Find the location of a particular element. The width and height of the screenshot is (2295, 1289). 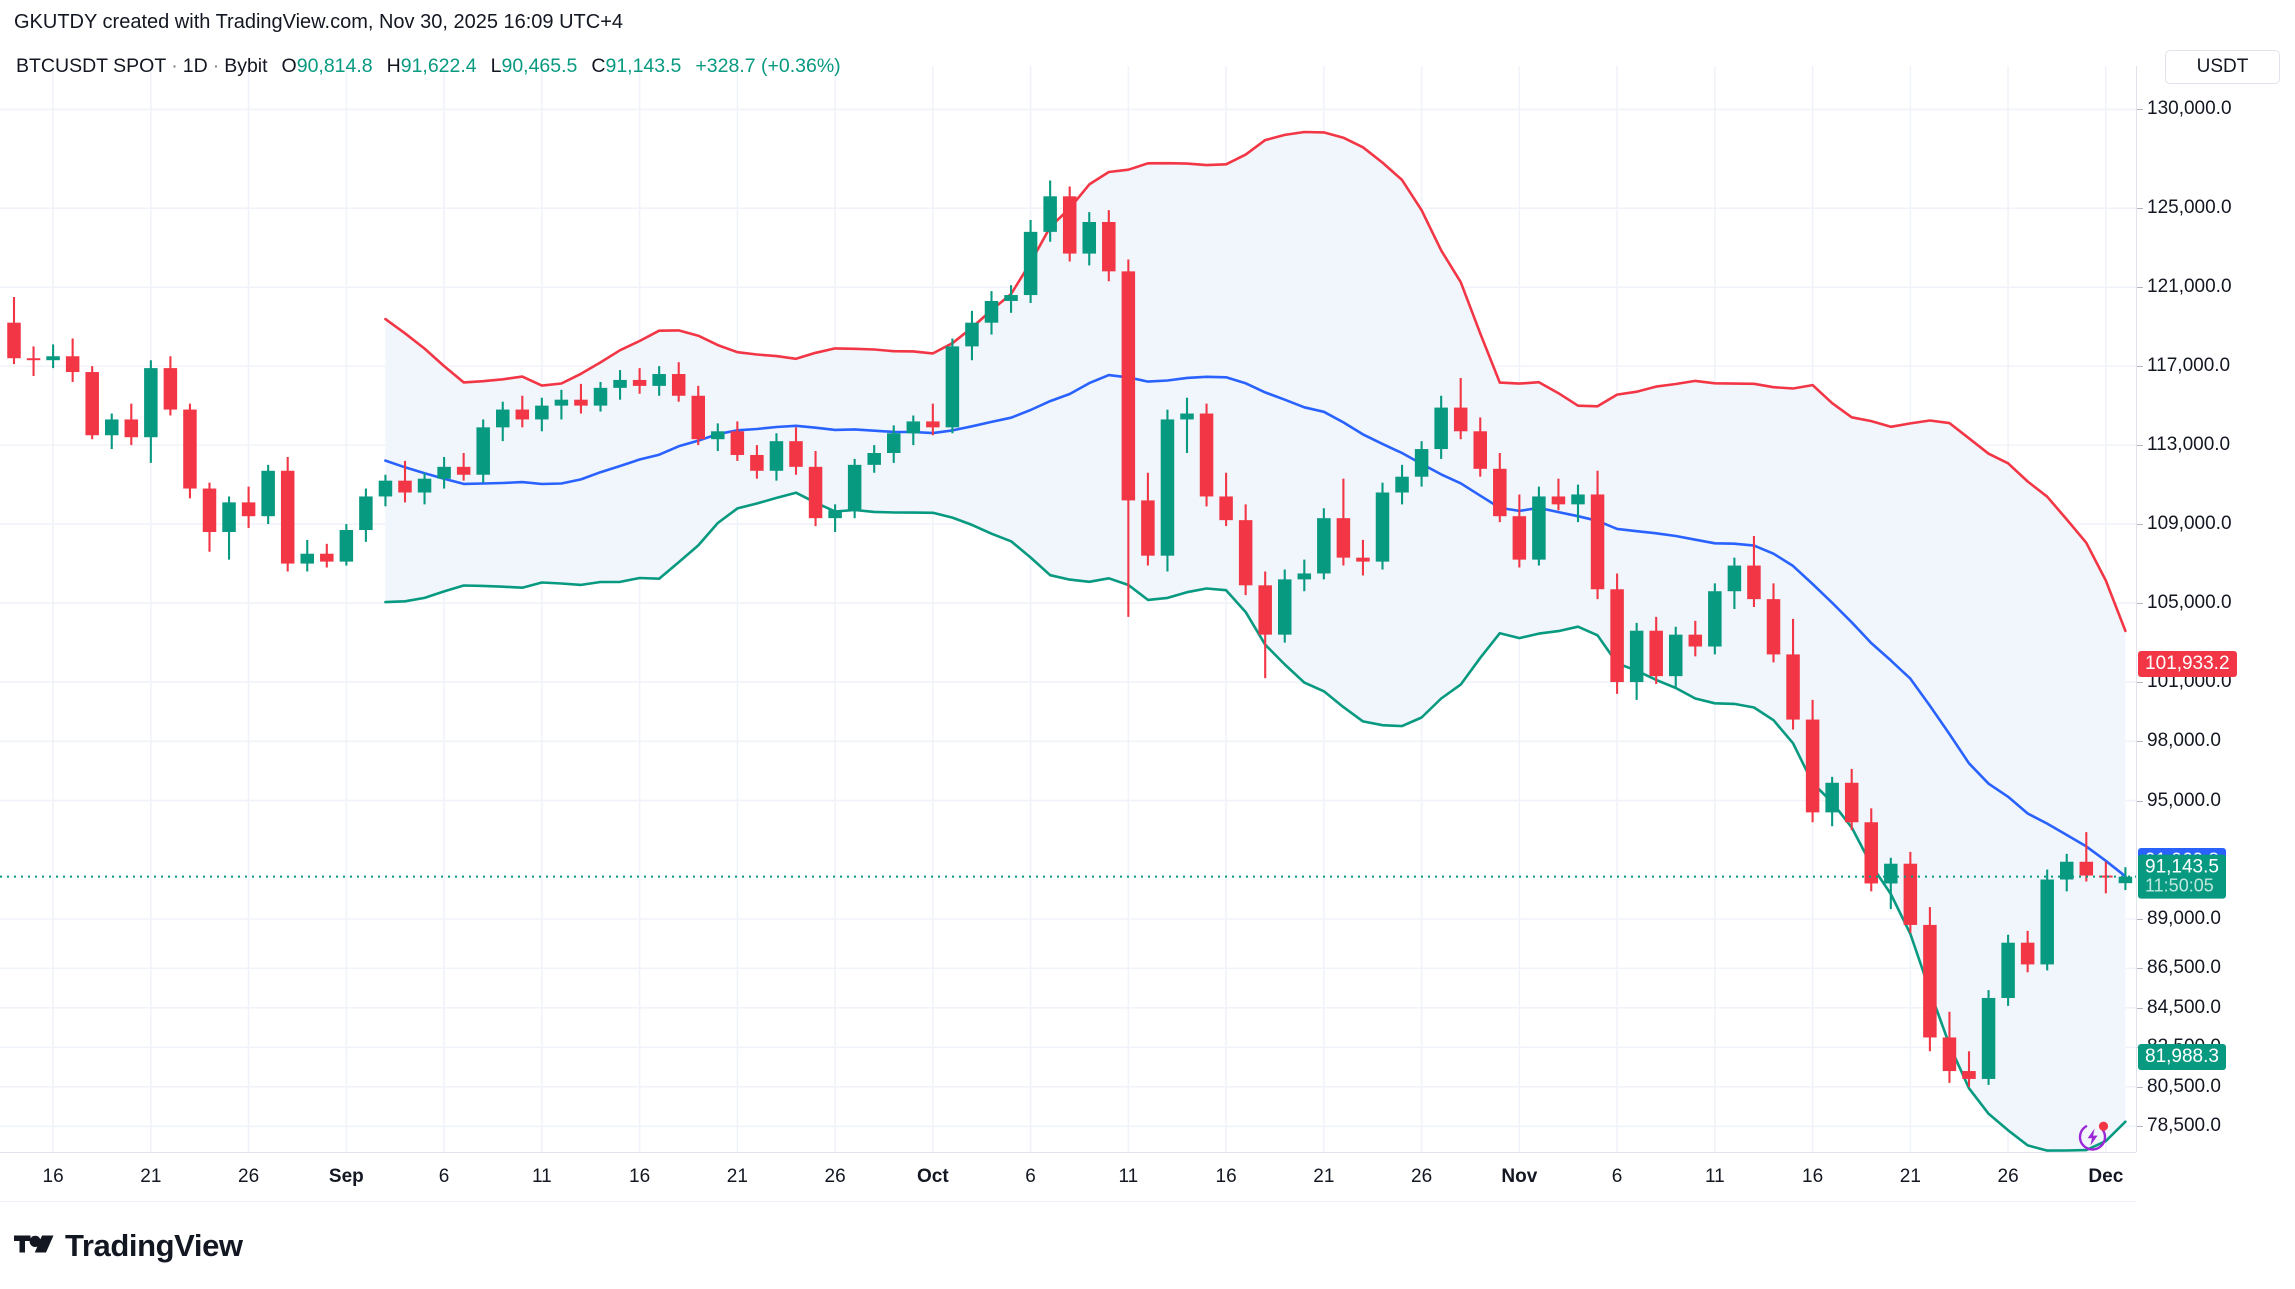

legend-symbol: BTCUSDT SPOT is located at coordinates (91, 65).